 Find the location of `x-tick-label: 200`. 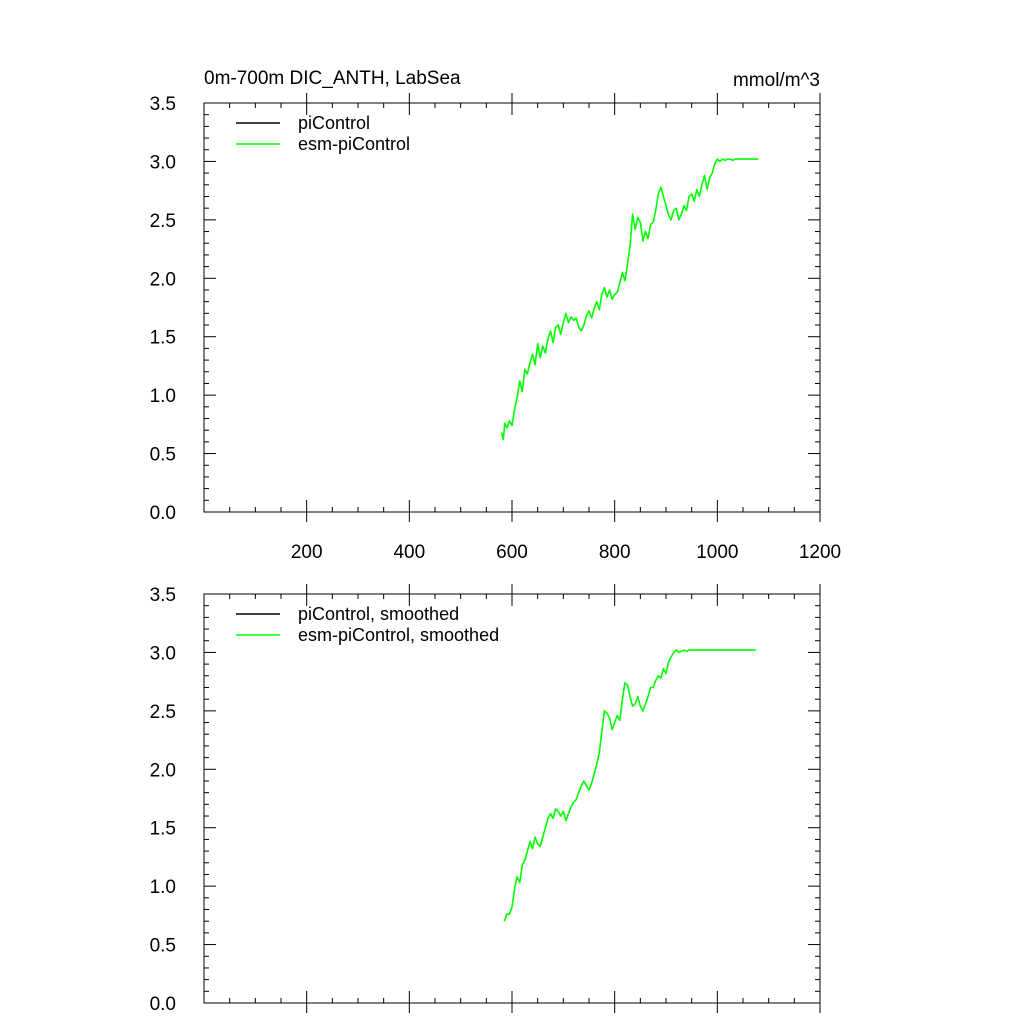

x-tick-label: 200 is located at coordinates (307, 552).